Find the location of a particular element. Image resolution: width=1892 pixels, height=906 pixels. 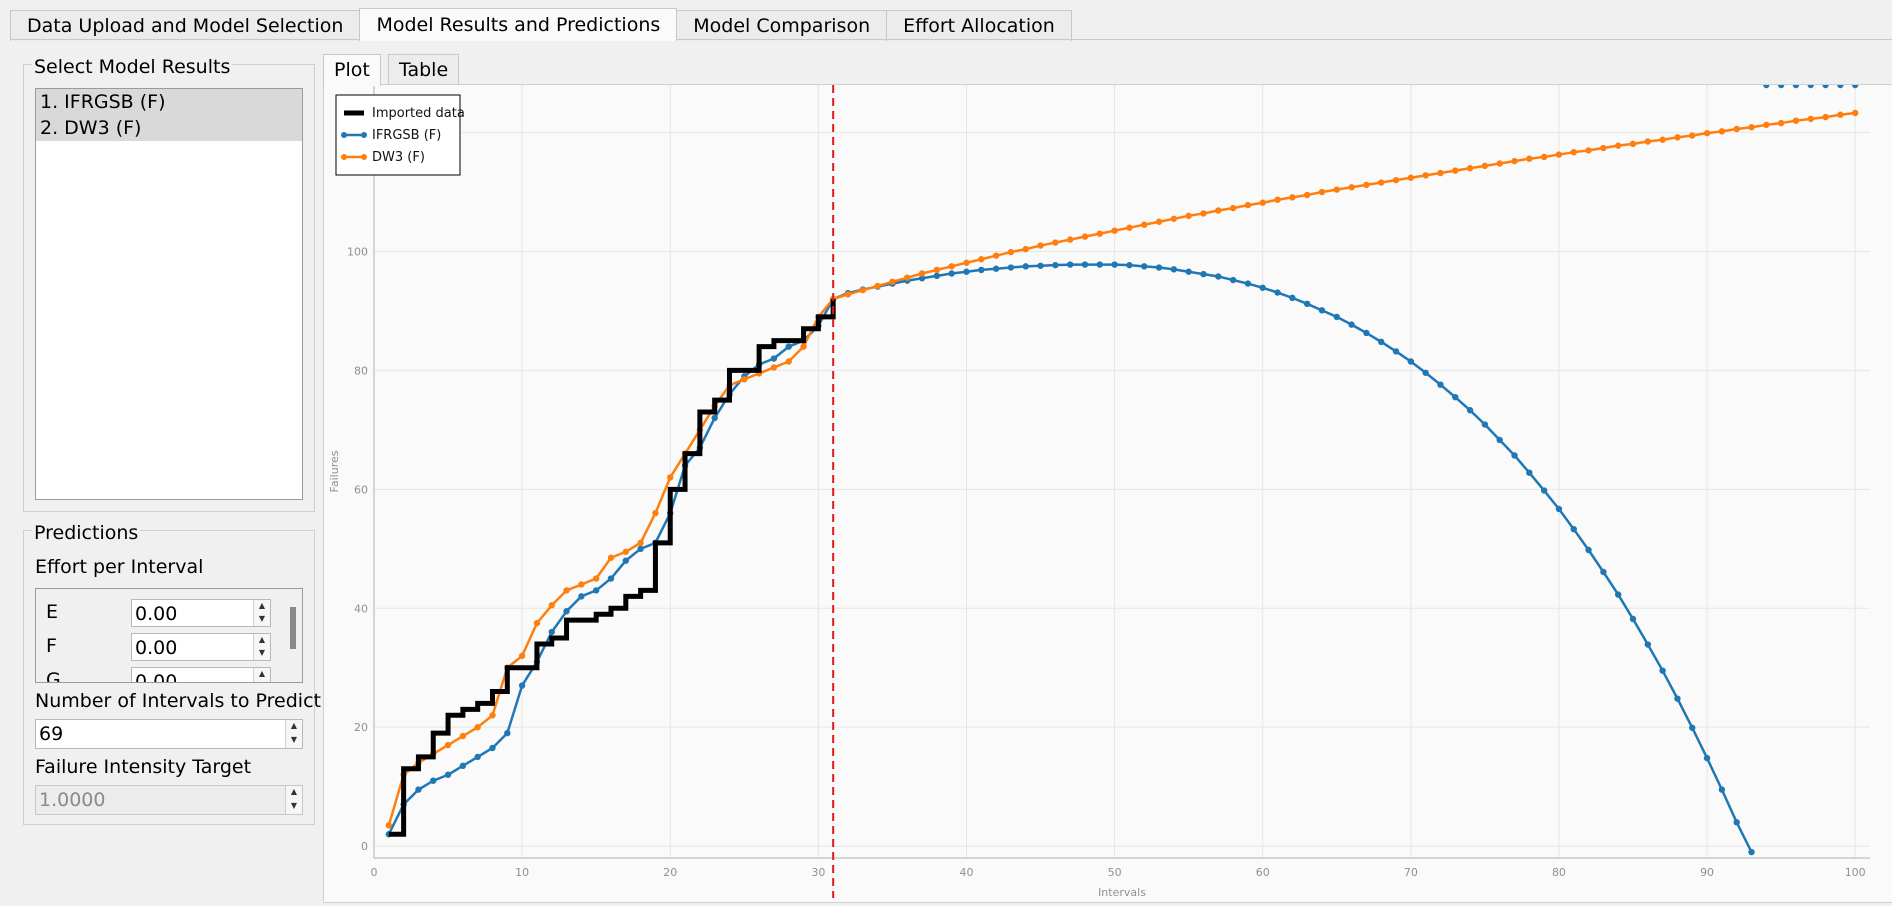

effort-e-spinbox: 0.00 ▲ ▼ is located at coordinates (201, 613).